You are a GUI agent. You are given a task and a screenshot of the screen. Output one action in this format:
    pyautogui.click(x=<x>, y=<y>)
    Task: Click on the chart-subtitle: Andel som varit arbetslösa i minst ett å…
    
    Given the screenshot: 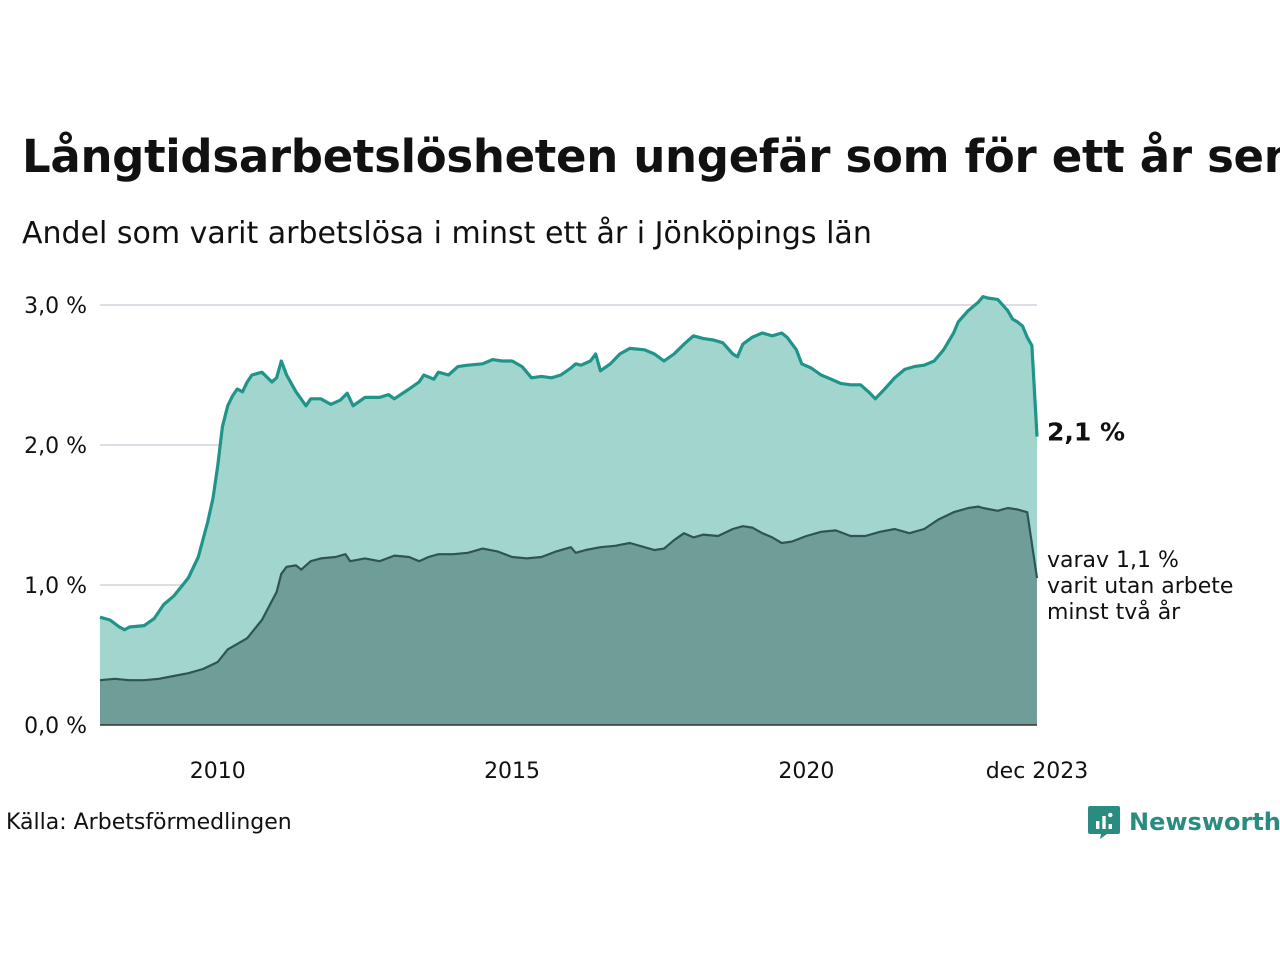 What is the action you would take?
    pyautogui.click(x=447, y=233)
    